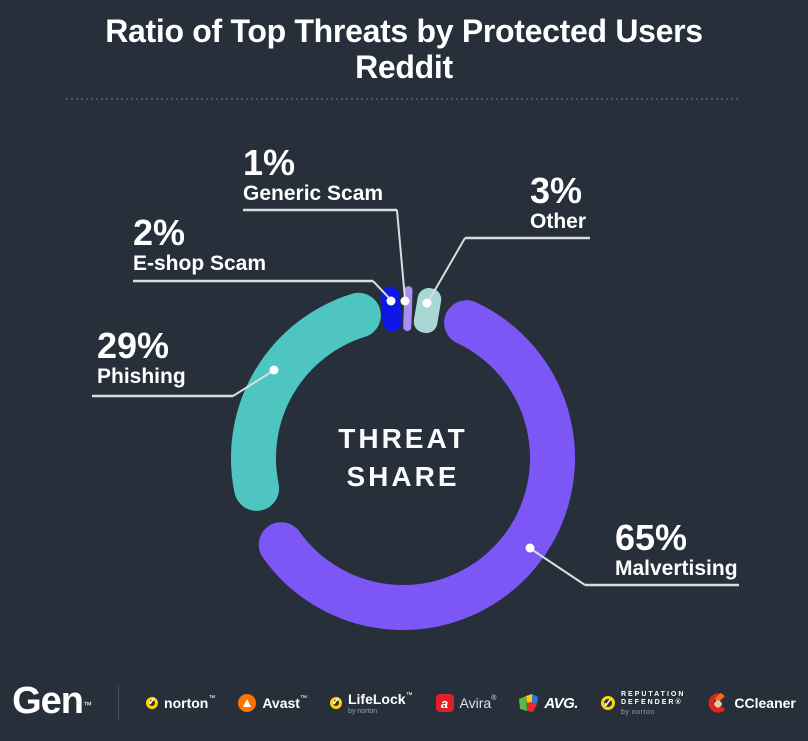 The height and width of the screenshot is (741, 808). Describe the element at coordinates (607, 702) in the screenshot. I see `reputation-defender-check-icon: ✓` at that location.